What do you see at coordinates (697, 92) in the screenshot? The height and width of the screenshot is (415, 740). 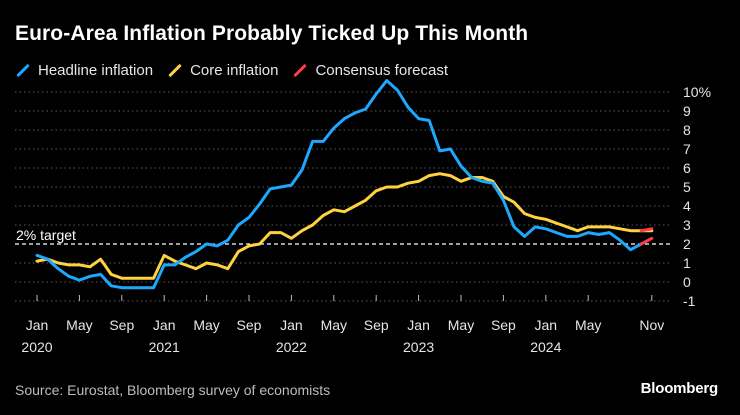 I see `y-tick-label: 10%` at bounding box center [697, 92].